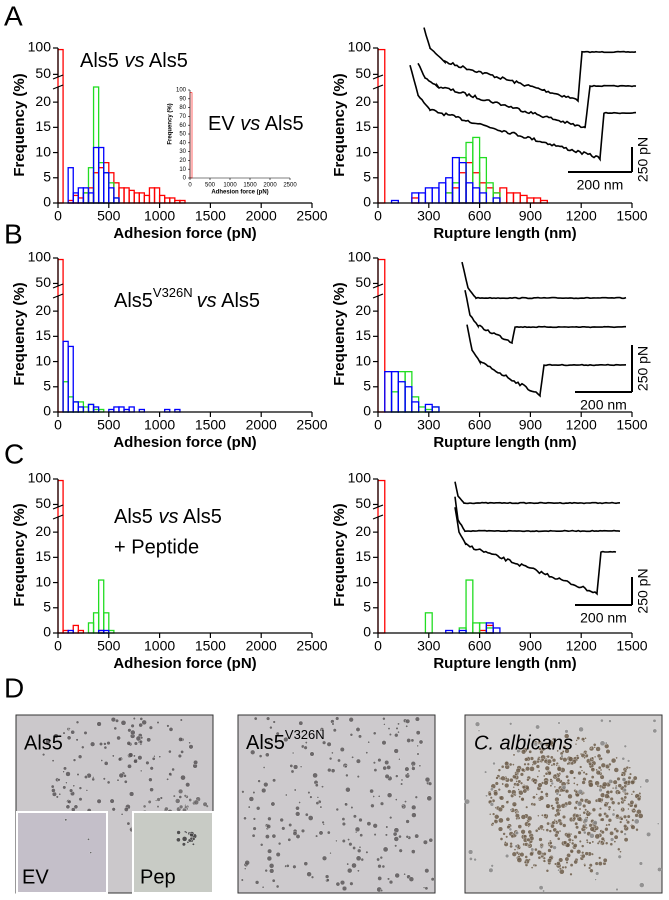 The height and width of the screenshot is (900, 669). What do you see at coordinates (631, 216) in the screenshot?
I see `x-tick-label: 1500` at bounding box center [631, 216].